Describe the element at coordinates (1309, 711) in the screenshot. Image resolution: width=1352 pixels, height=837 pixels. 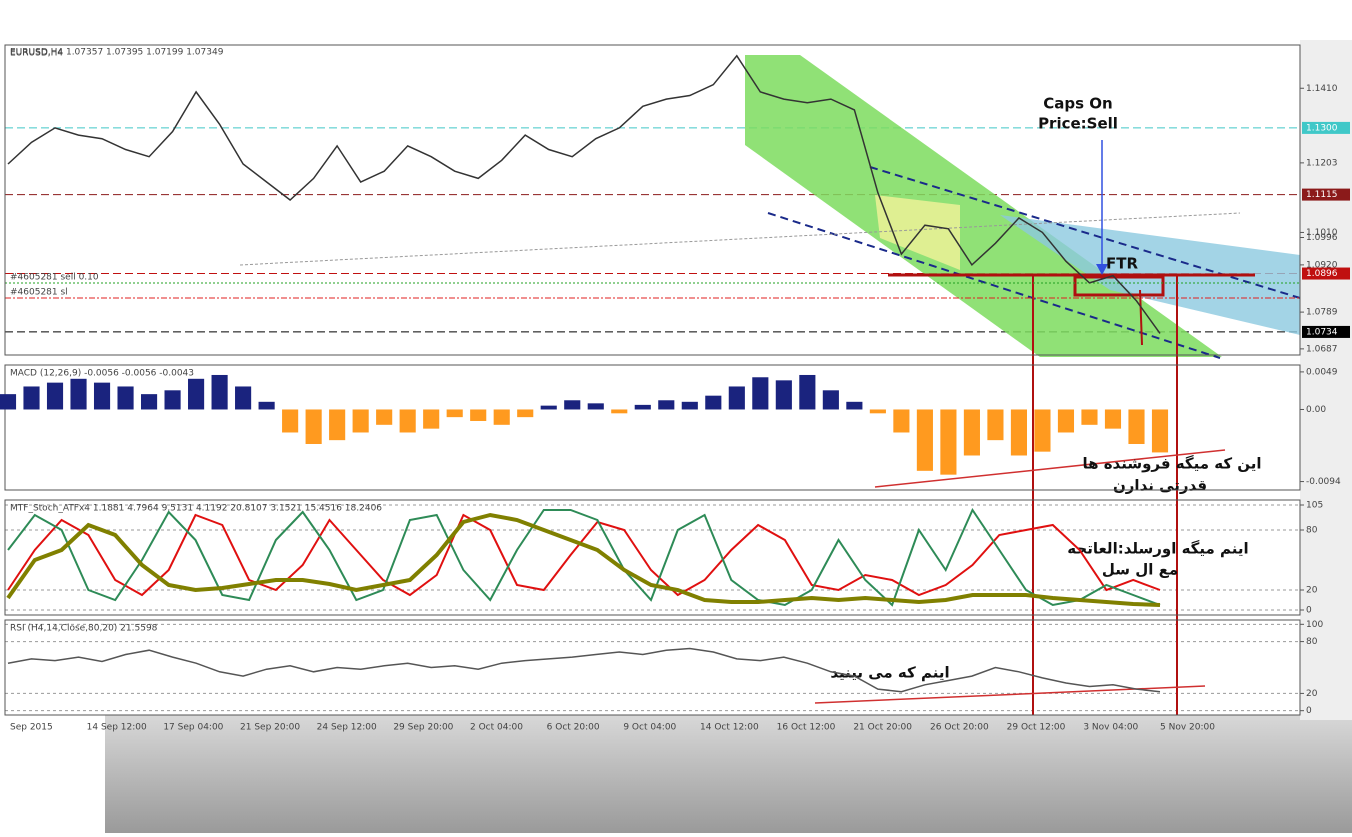
I see `y-tick-label: 0` at that location.